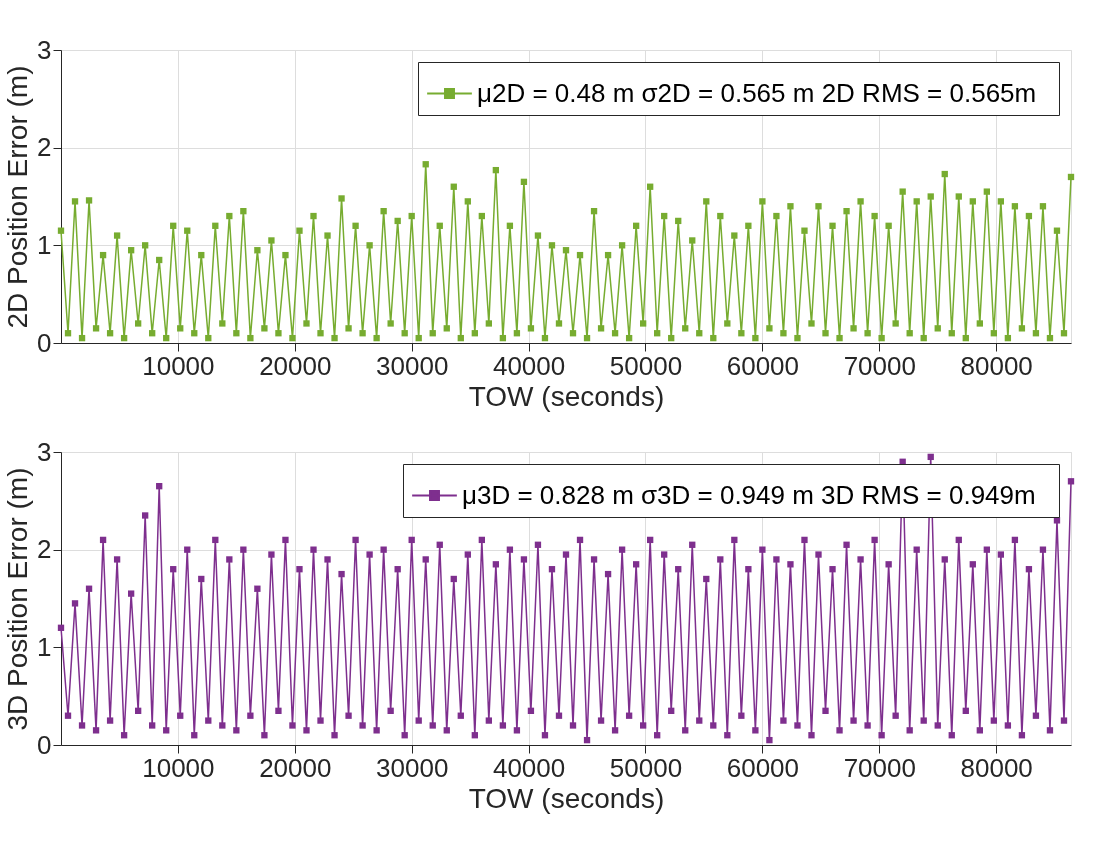 This screenshot has width=1104, height=865. What do you see at coordinates (757, 92) in the screenshot?
I see `legend-label: μ2D = 0.48 m σ2D = 0.565 m 2D RMS = 0.565m` at bounding box center [757, 92].